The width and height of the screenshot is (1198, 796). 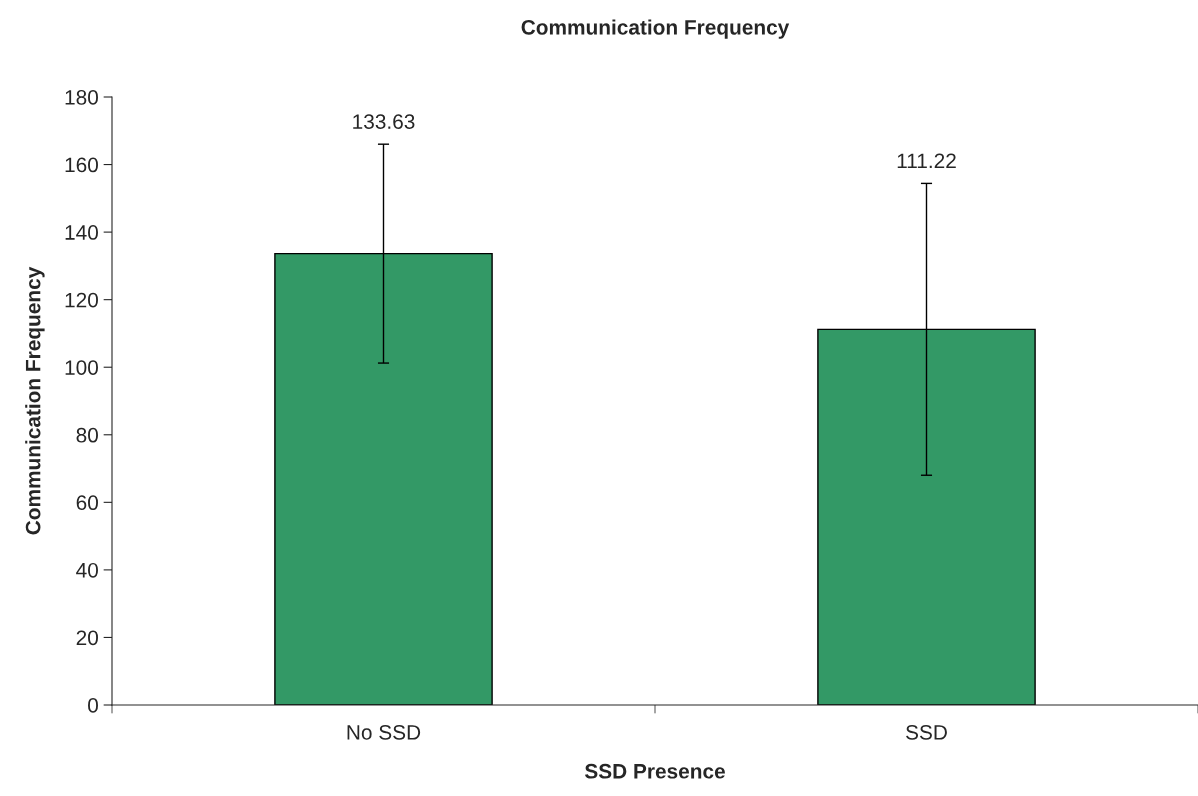 I want to click on y-tick-label: 60, so click(x=87, y=503).